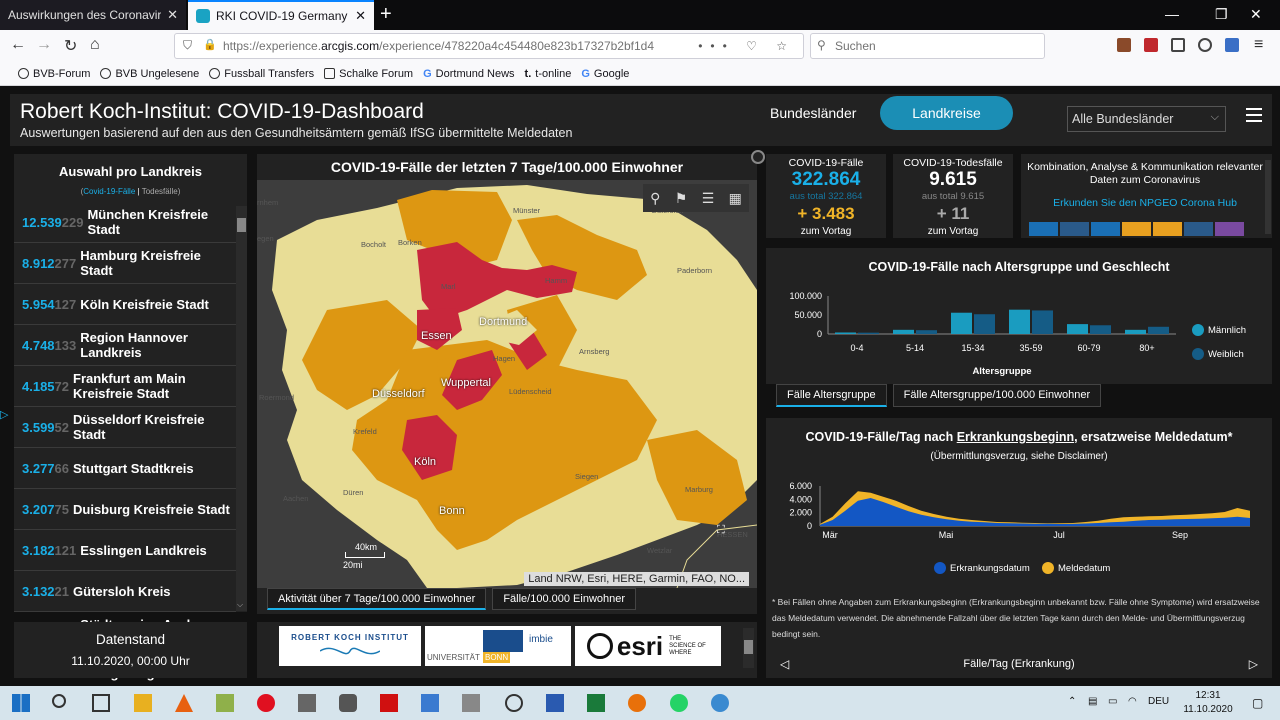  What do you see at coordinates (266, 703) in the screenshot?
I see `opera-icon` at bounding box center [266, 703].